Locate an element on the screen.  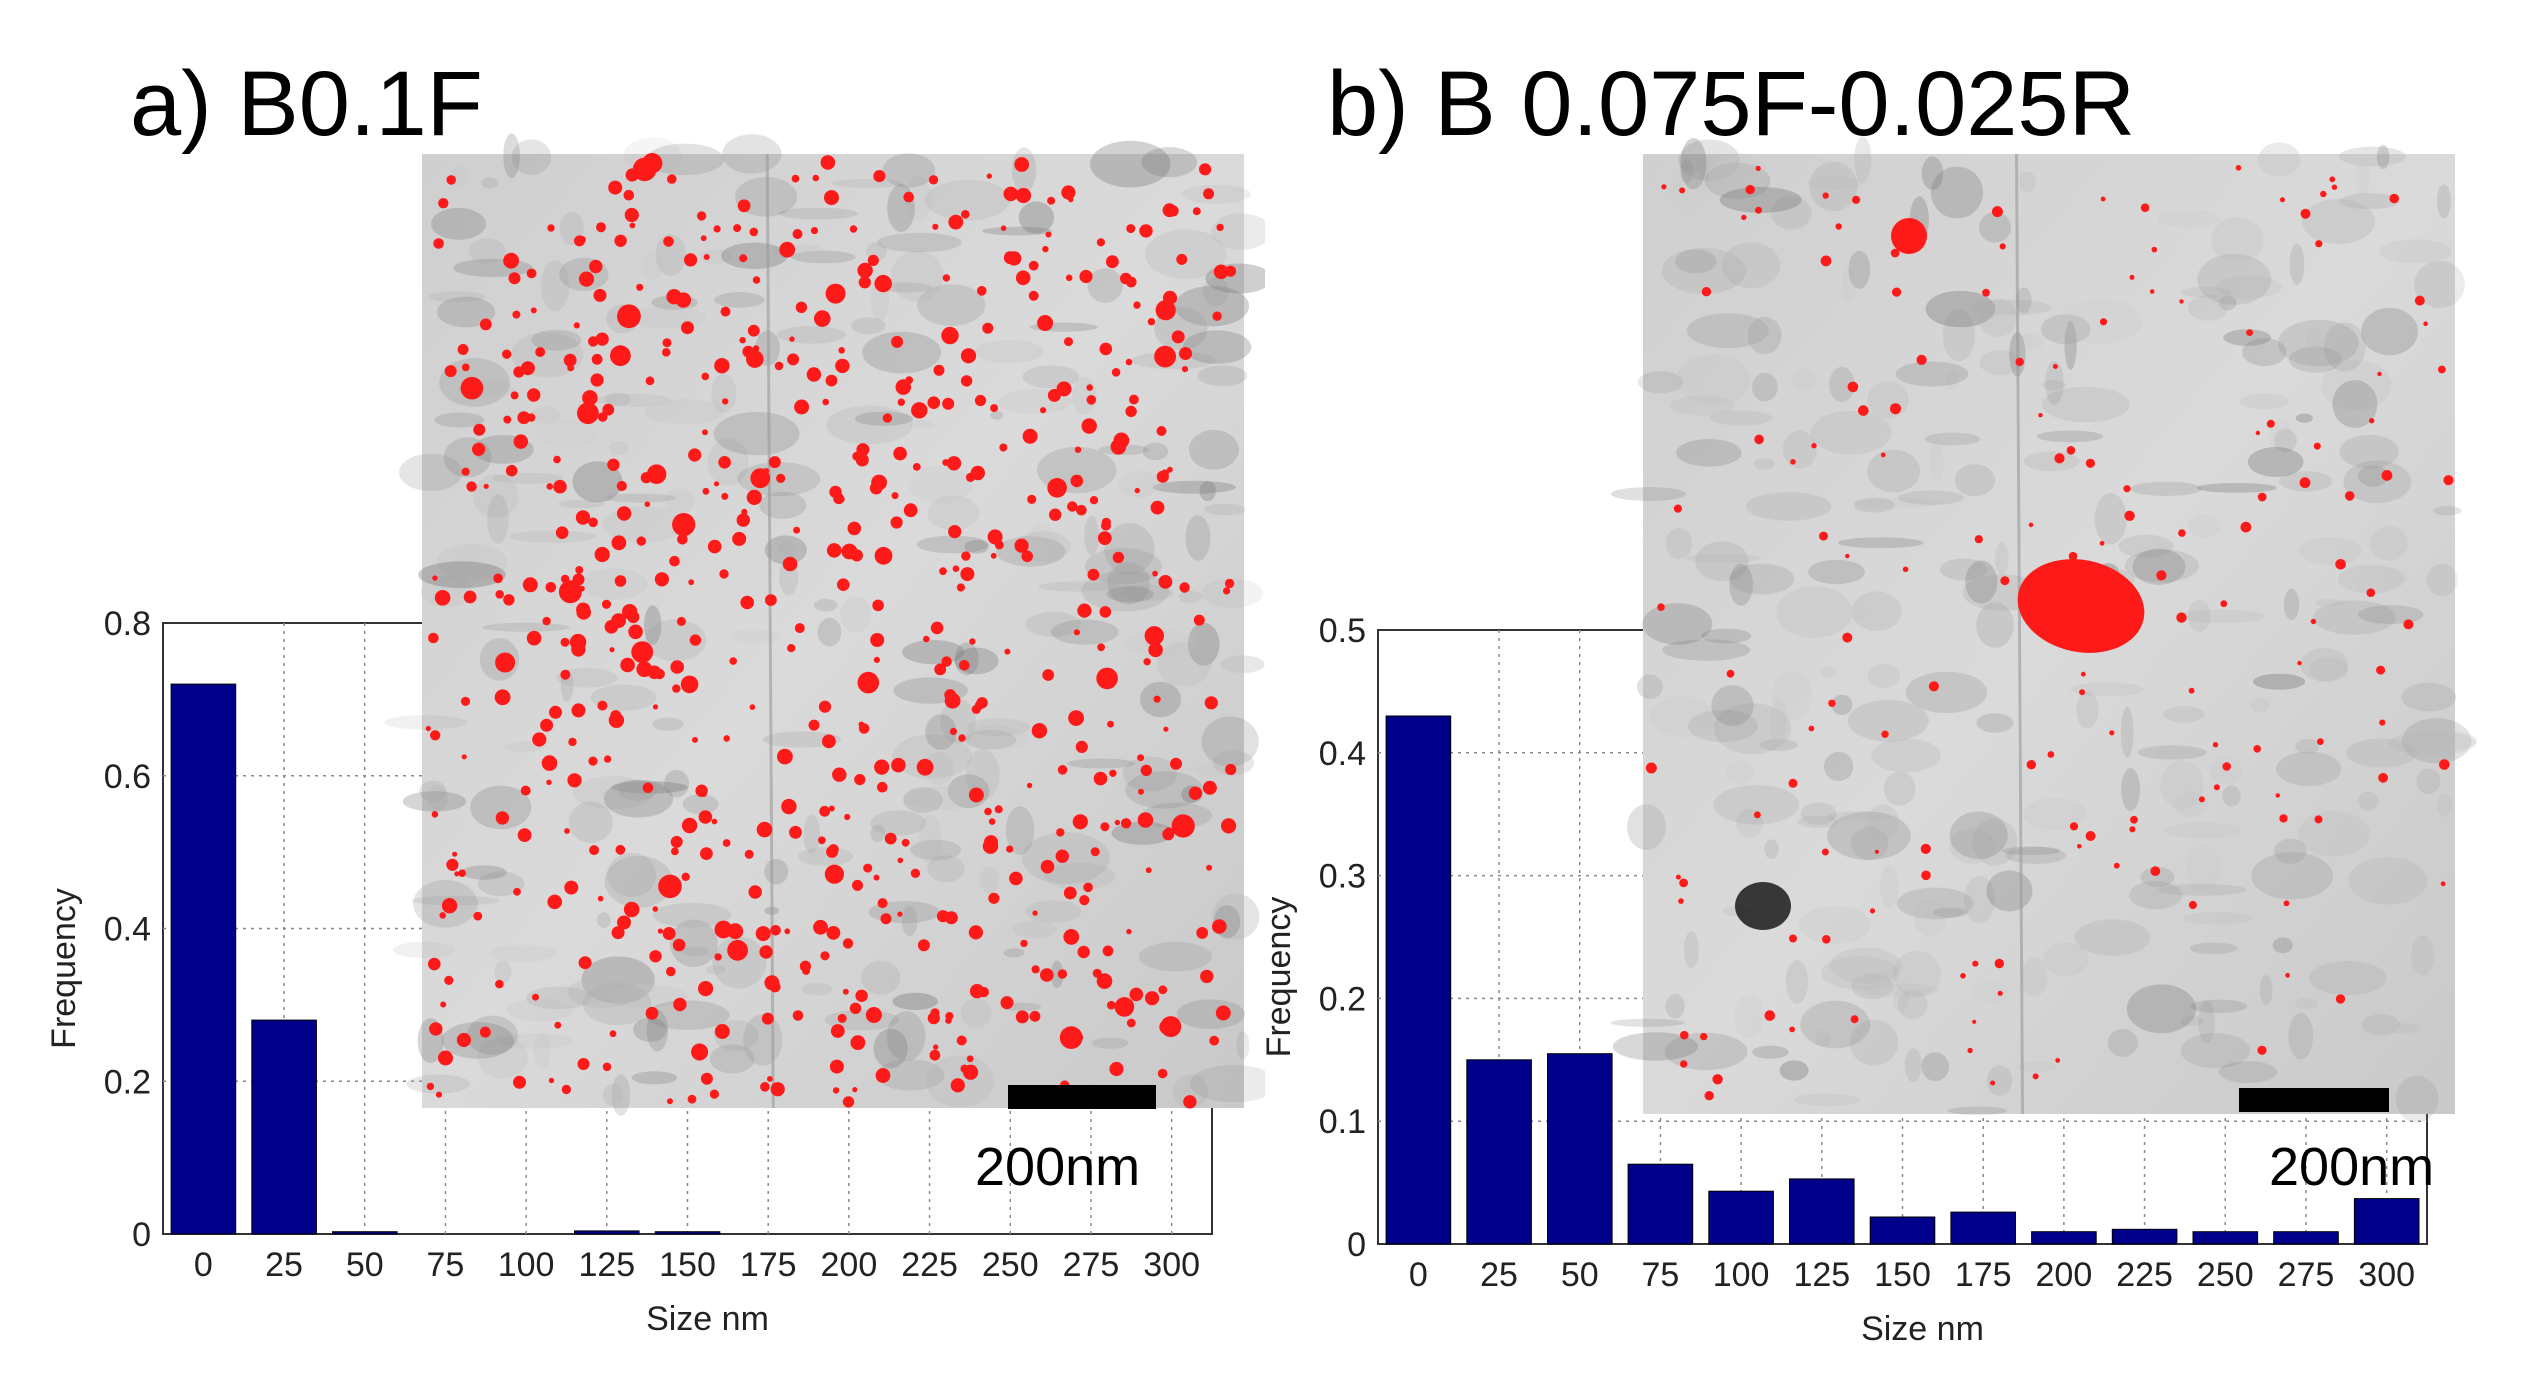
y-tick-label: 0.3 is located at coordinates (1342, 877).